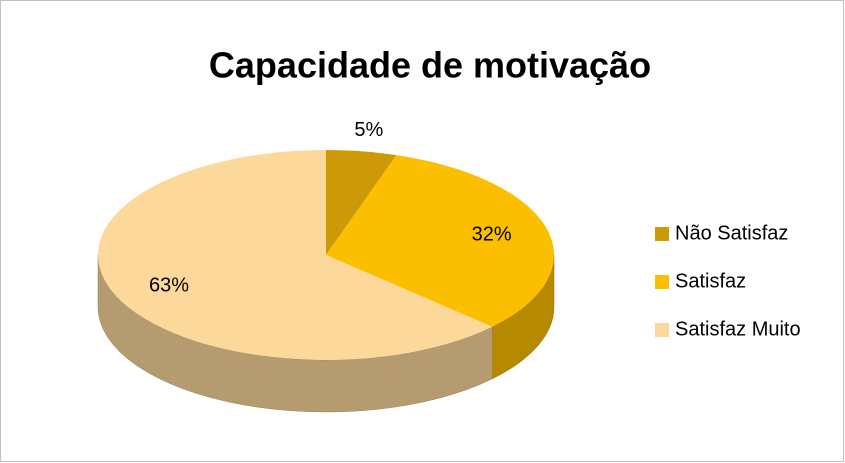 This screenshot has width=845, height=463. Describe the element at coordinates (492, 235) in the screenshot. I see `data-label: 32%` at that location.